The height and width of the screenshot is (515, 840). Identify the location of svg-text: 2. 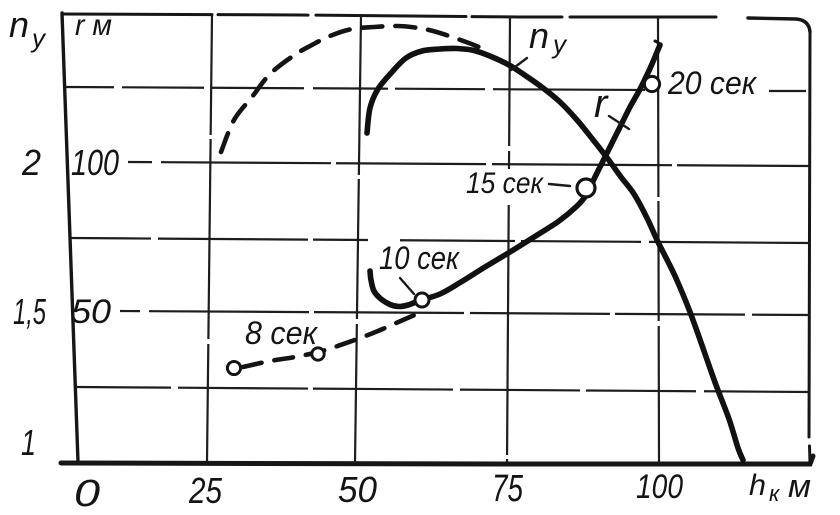
(31, 162).